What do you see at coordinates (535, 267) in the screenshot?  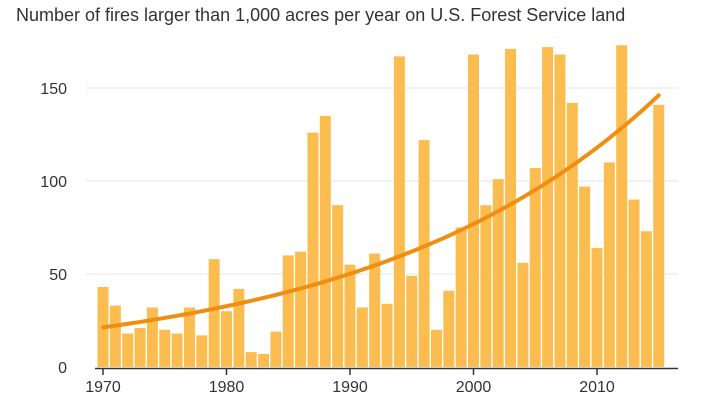 I see `bar-2005` at bounding box center [535, 267].